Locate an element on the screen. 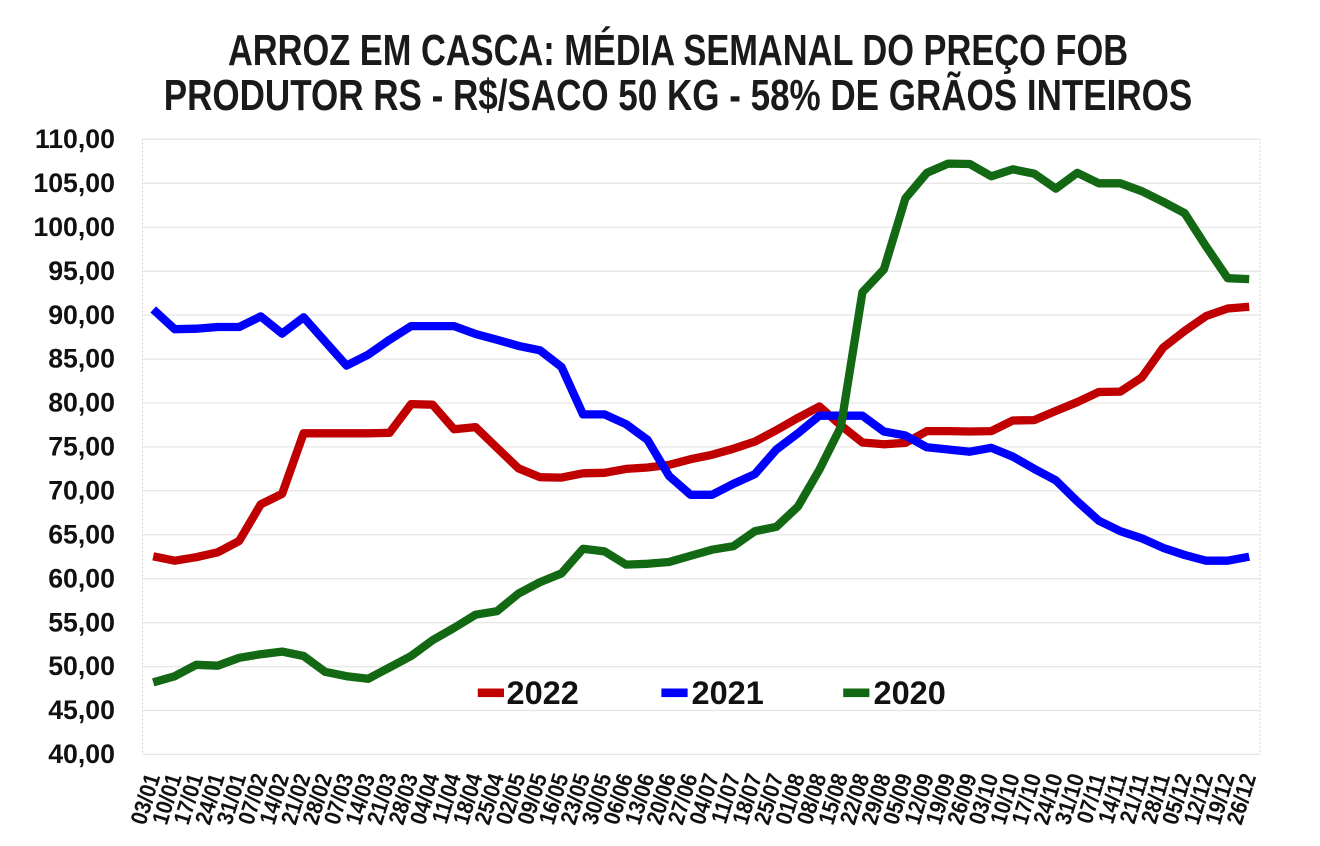 Image resolution: width=1320 pixels, height=846 pixels. svg-text: 90,00 is located at coordinates (81, 315).